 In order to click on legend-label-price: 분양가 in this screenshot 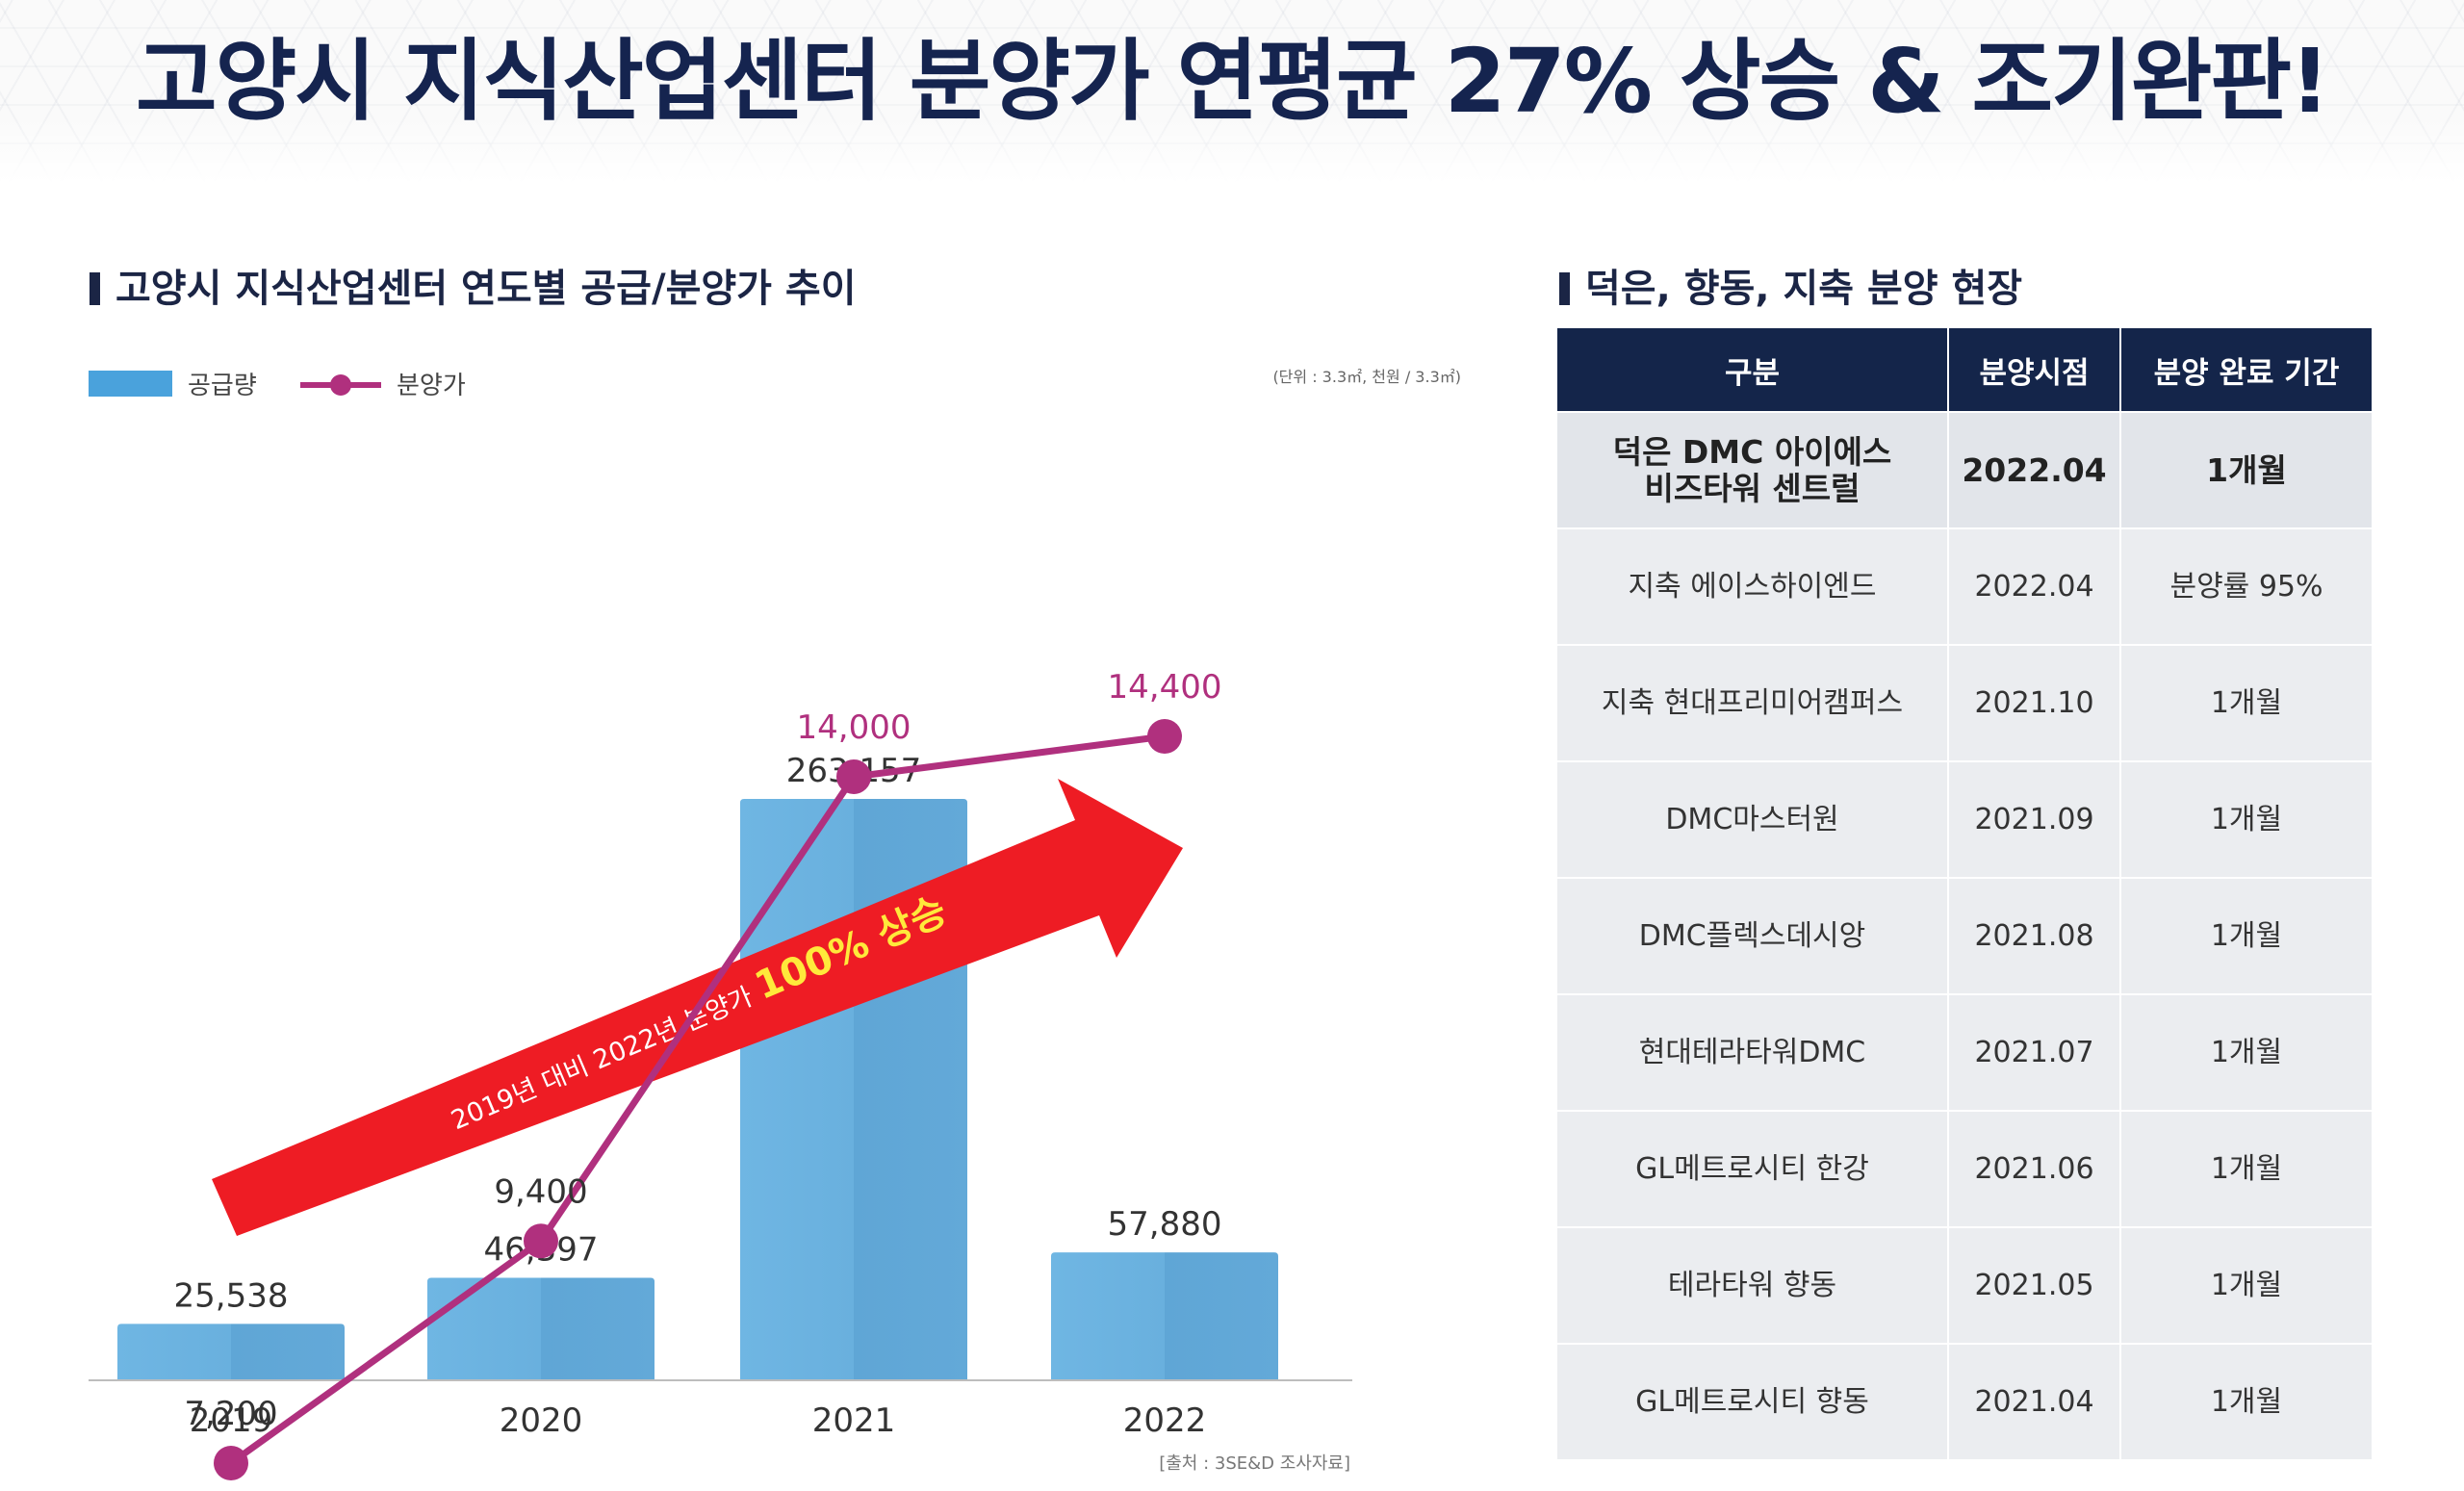, I will do `click(431, 386)`.